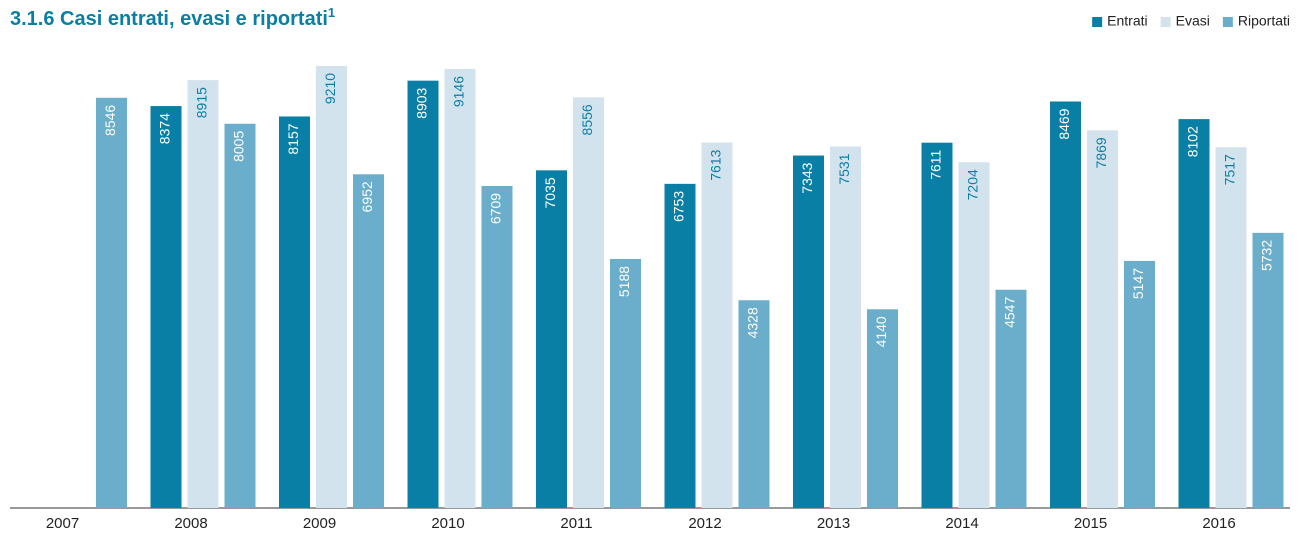 This screenshot has height=536, width=1299. Describe the element at coordinates (844, 168) in the screenshot. I see `value-label: 7531` at that location.